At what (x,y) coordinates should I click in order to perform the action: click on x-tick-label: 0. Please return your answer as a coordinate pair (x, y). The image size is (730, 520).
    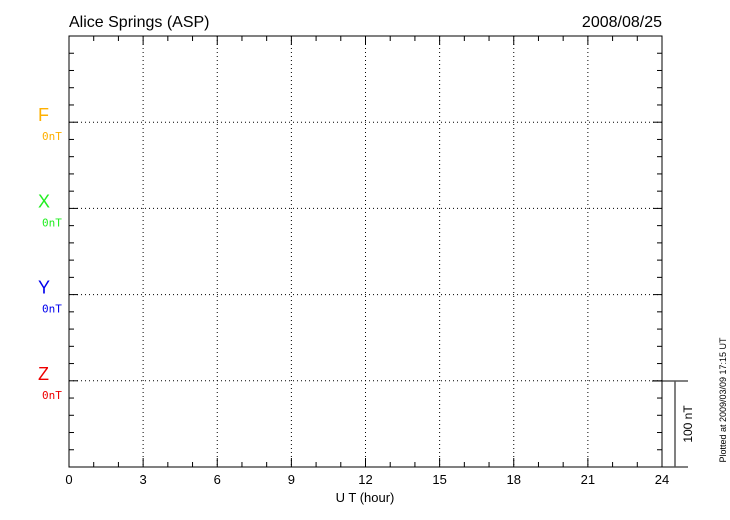
    Looking at the image, I should click on (68, 479).